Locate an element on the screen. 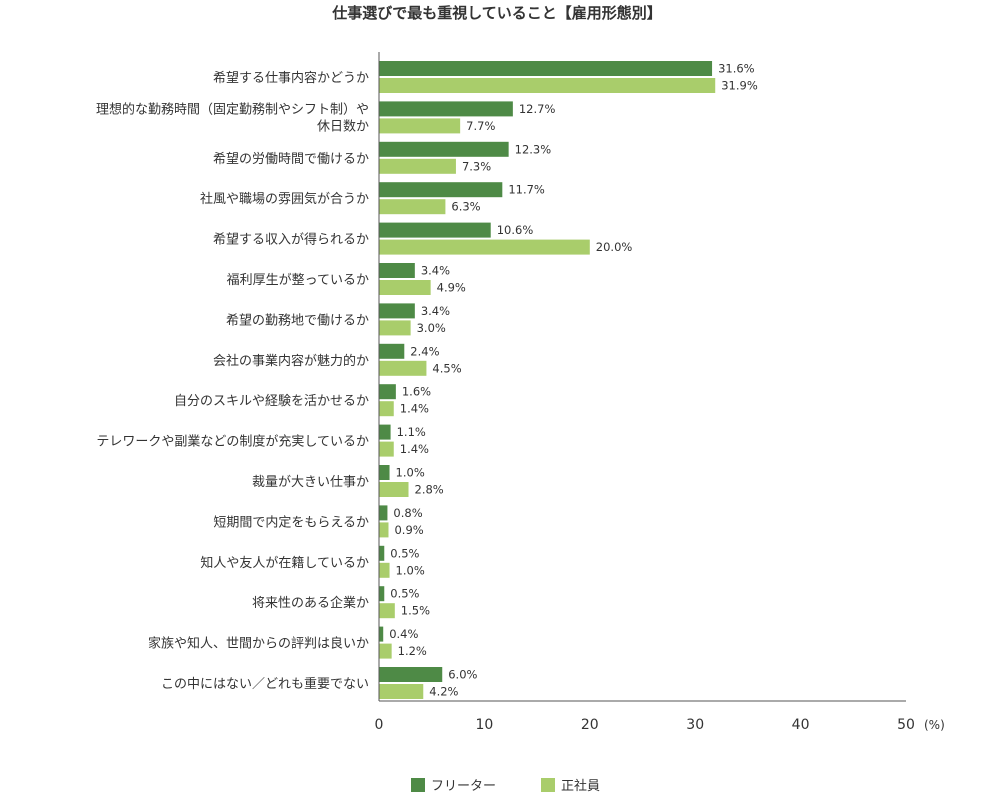 The height and width of the screenshot is (796, 995). value-label-freeter-1: 12.7% is located at coordinates (537, 109).